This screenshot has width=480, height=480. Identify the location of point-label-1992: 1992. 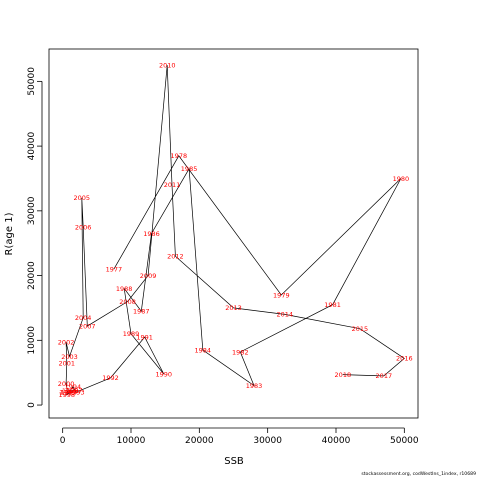
(110, 378).